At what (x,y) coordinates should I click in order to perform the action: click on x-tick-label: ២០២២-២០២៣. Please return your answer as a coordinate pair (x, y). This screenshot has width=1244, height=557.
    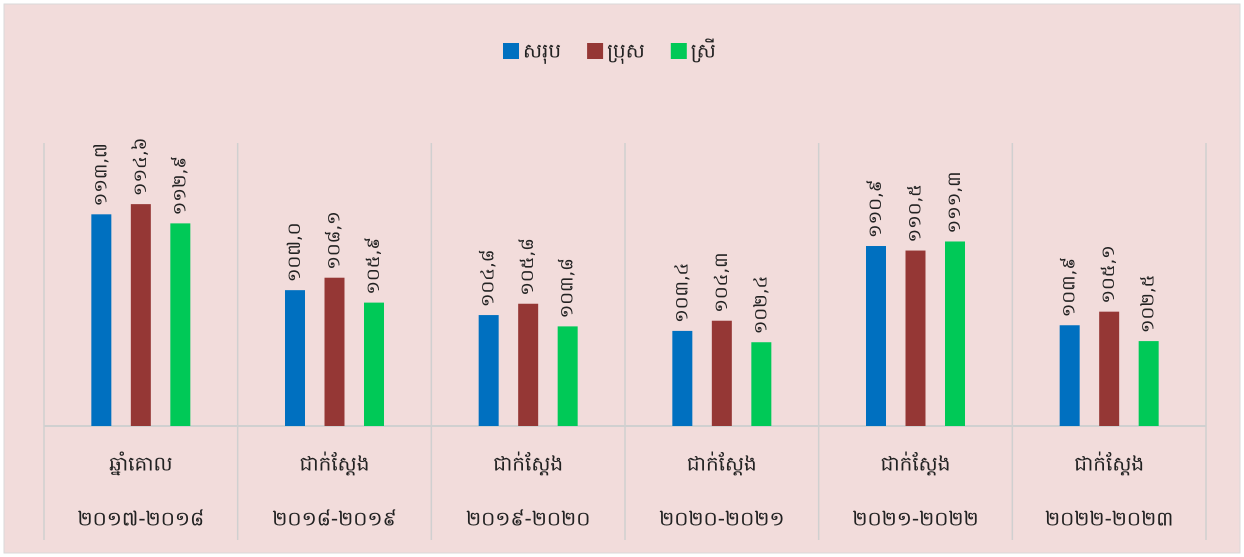
    Looking at the image, I should click on (1109, 519).